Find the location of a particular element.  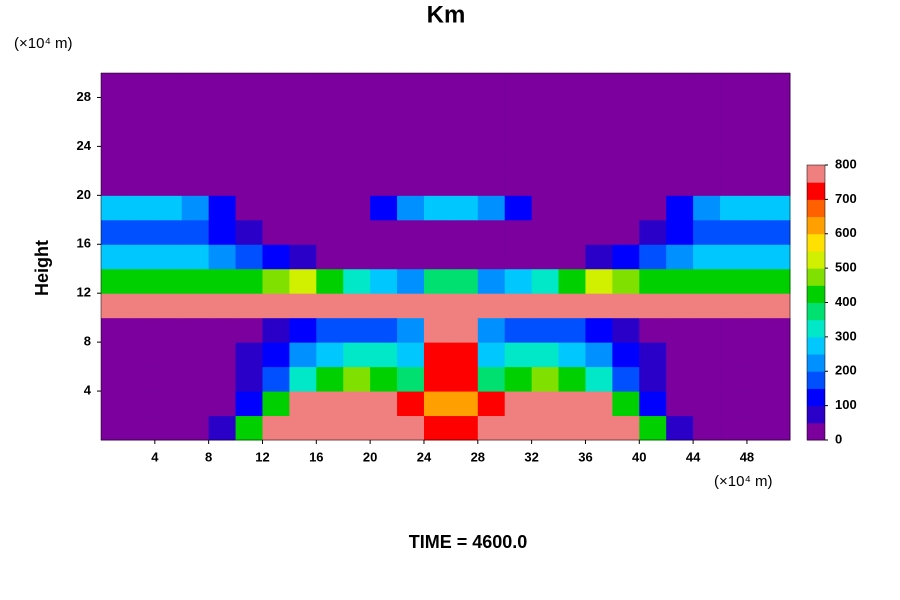

colorbar-tick-label: 200 is located at coordinates (846, 370).